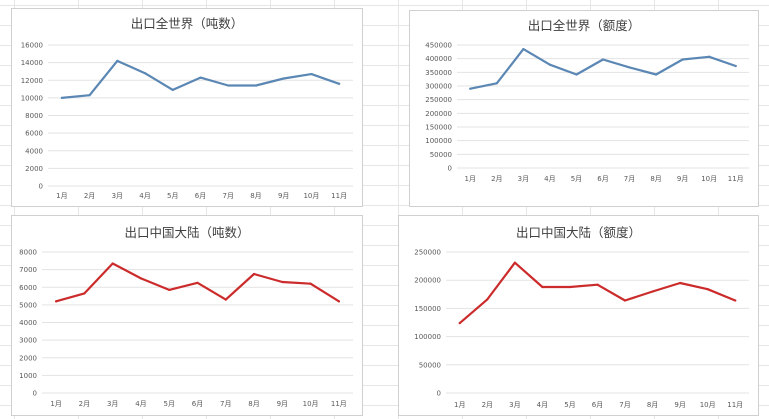  I want to click on y-tick-label: 100000, so click(438, 141).